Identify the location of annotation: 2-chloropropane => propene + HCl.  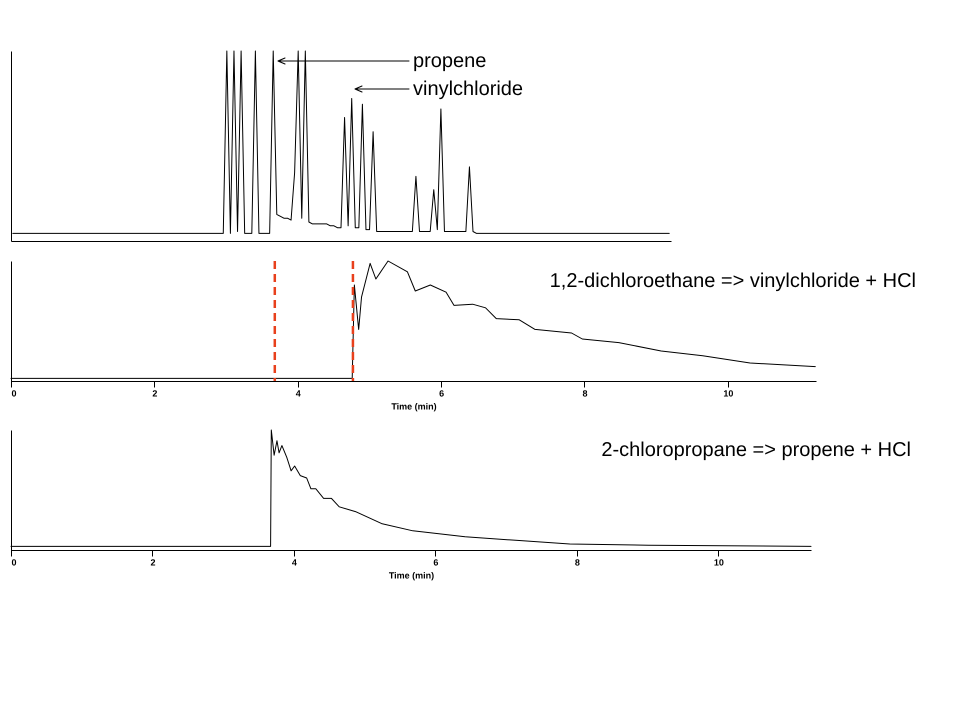
(756, 450).